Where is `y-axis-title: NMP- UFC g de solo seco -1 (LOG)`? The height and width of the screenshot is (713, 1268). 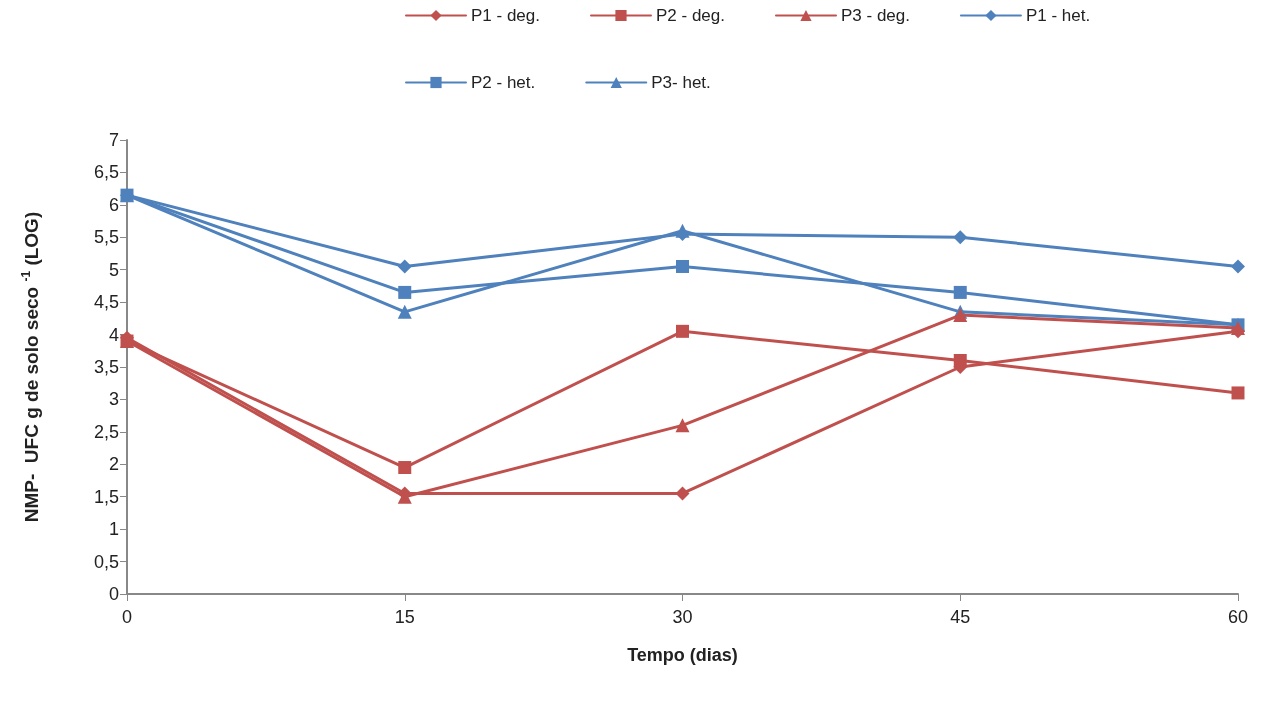 y-axis-title: NMP- UFC g de solo seco -1 (LOG) is located at coordinates (30, 367).